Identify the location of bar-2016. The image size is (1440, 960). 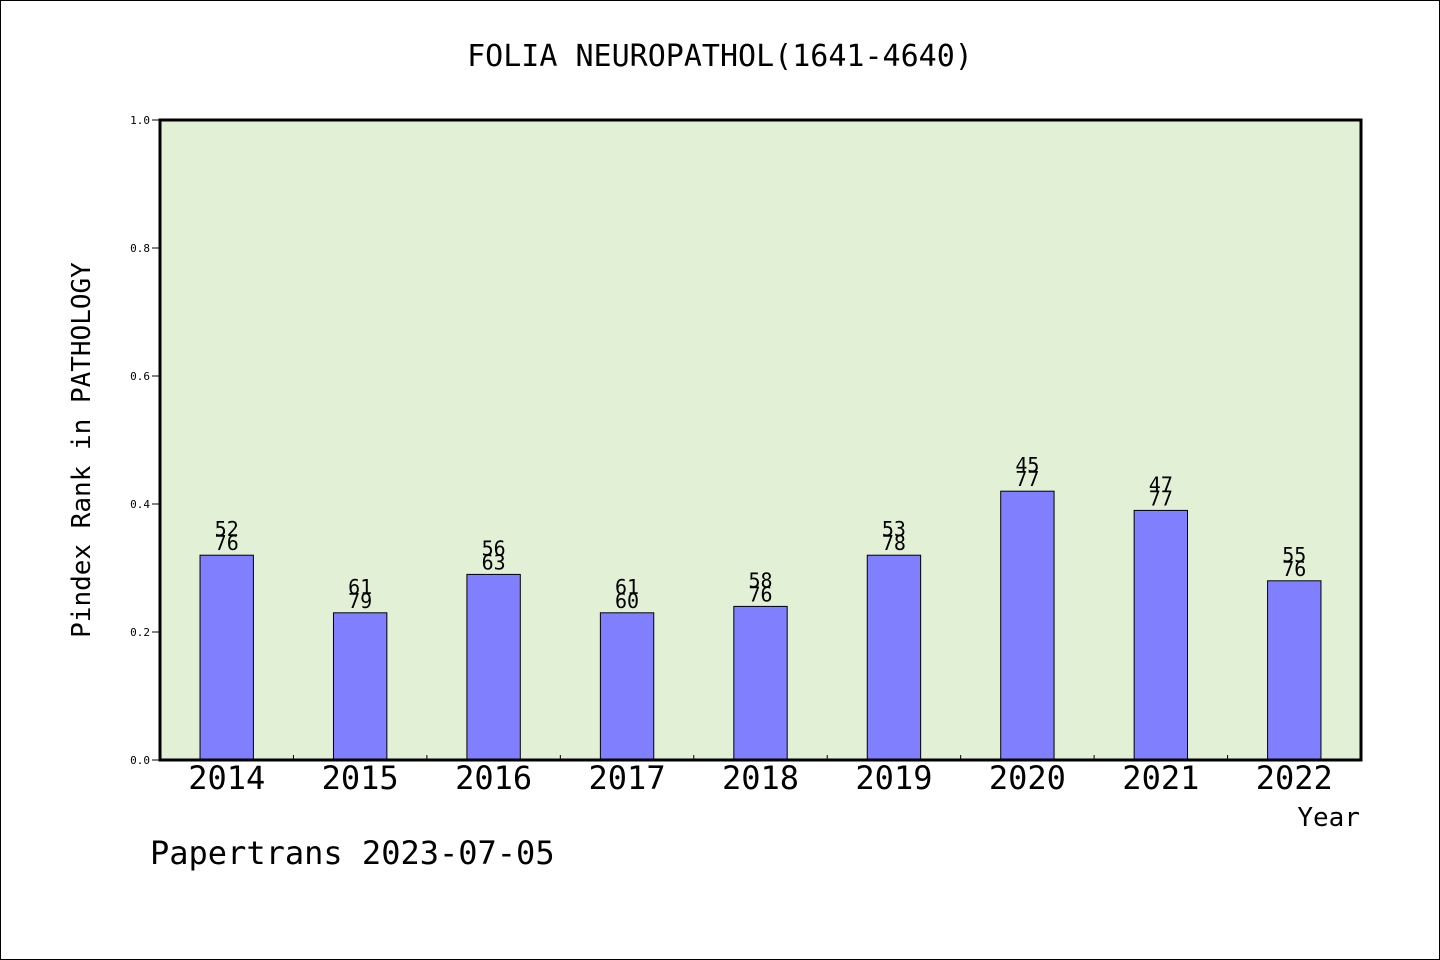
(493, 667).